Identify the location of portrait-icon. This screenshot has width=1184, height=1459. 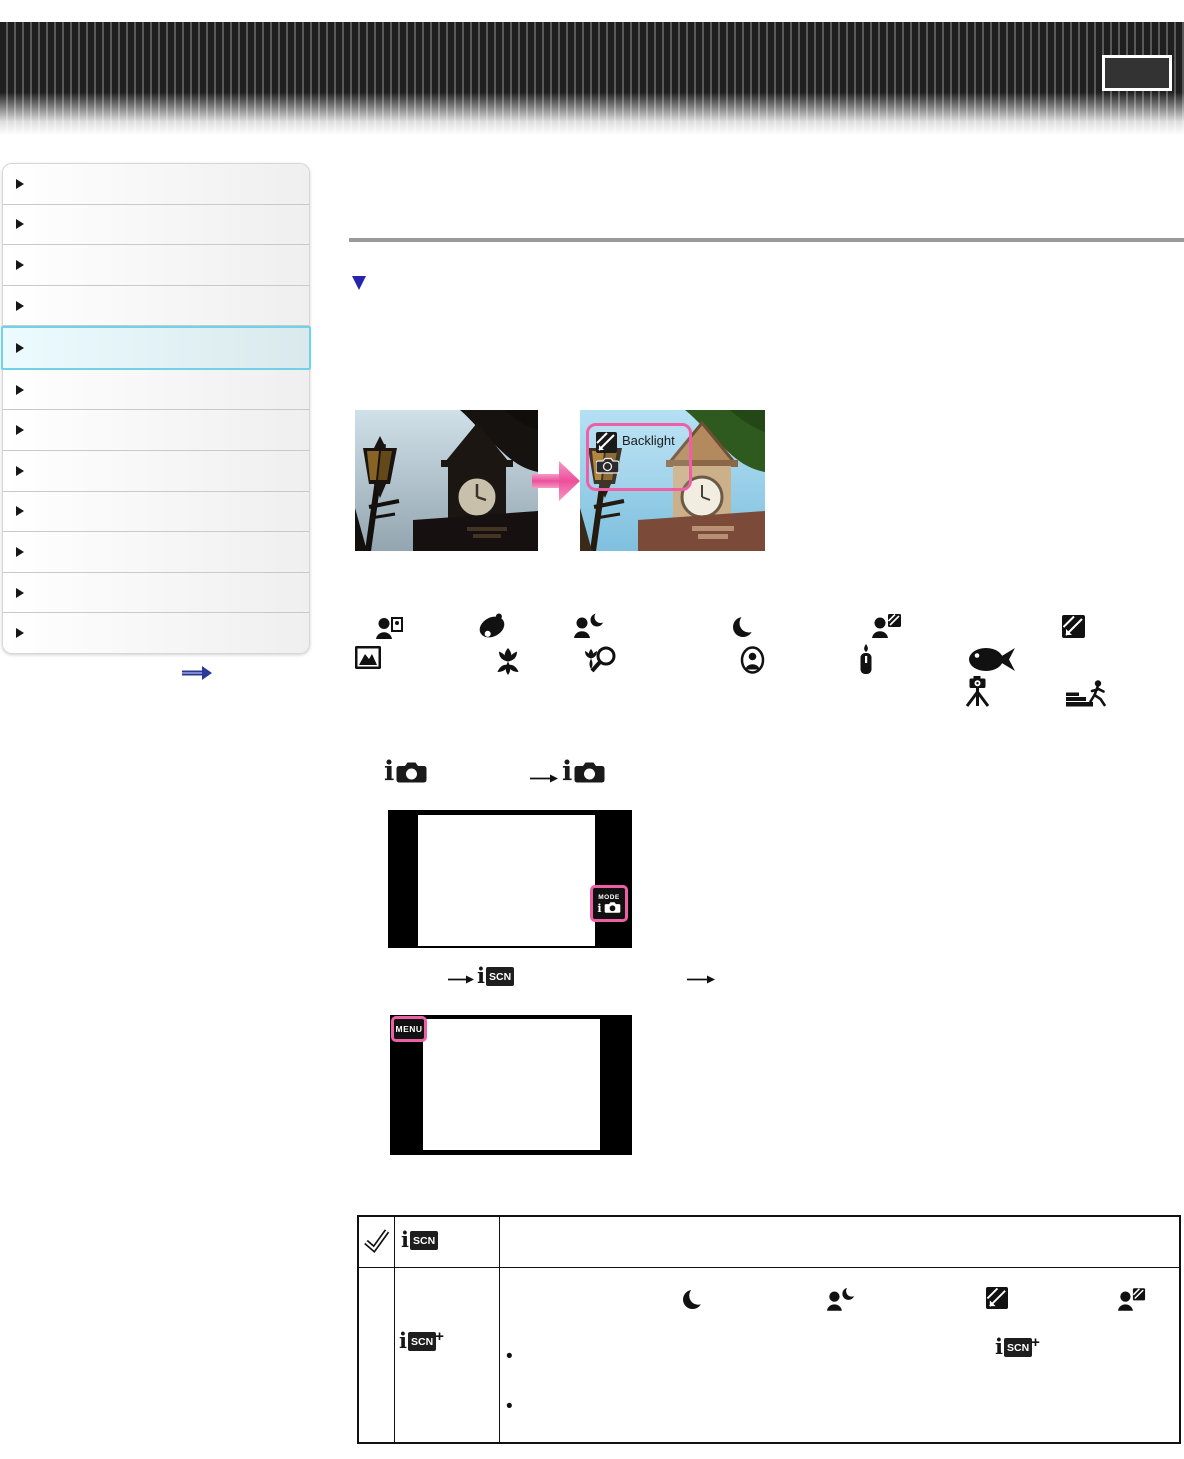
(389, 630).